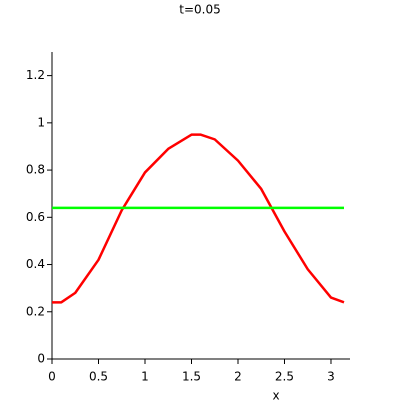  I want to click on x-axis-label: x, so click(275, 394).